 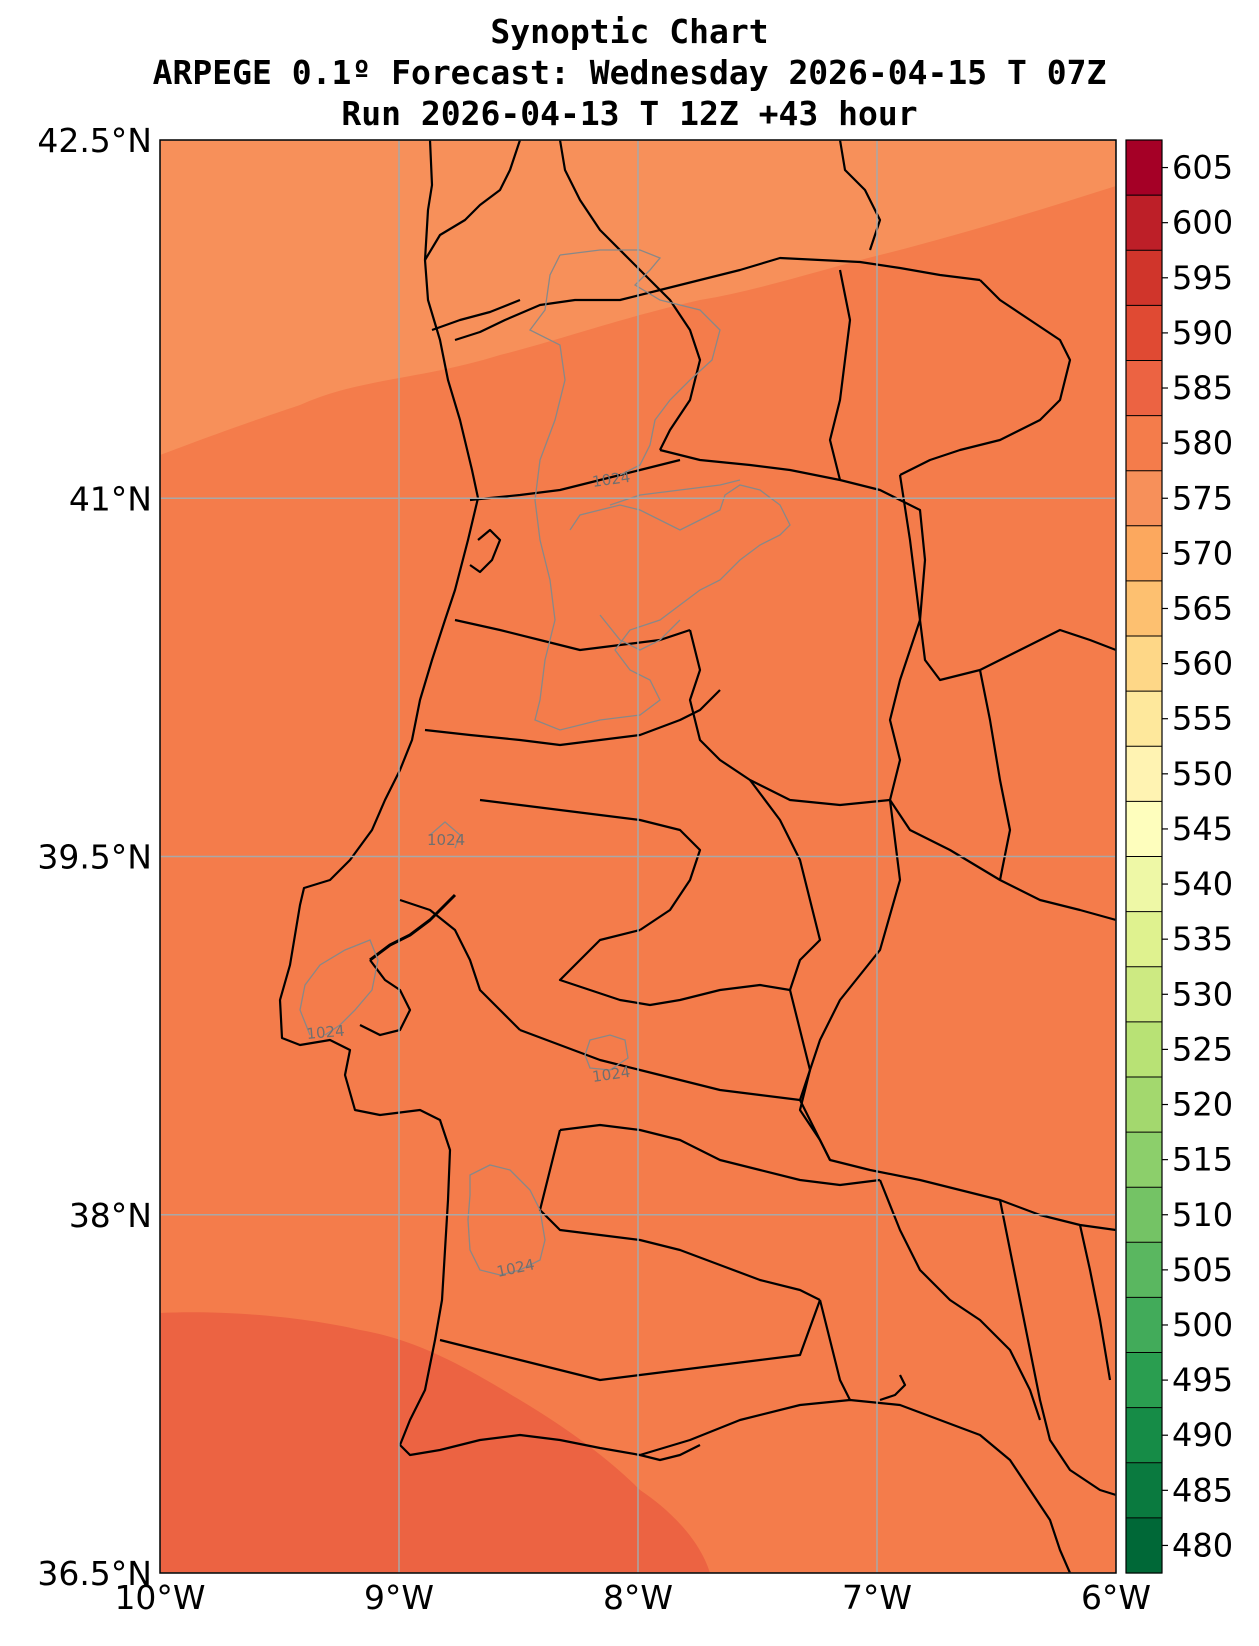 What do you see at coordinates (1202, 774) in the screenshot?
I see `colorbar-tick-label: 550` at bounding box center [1202, 774].